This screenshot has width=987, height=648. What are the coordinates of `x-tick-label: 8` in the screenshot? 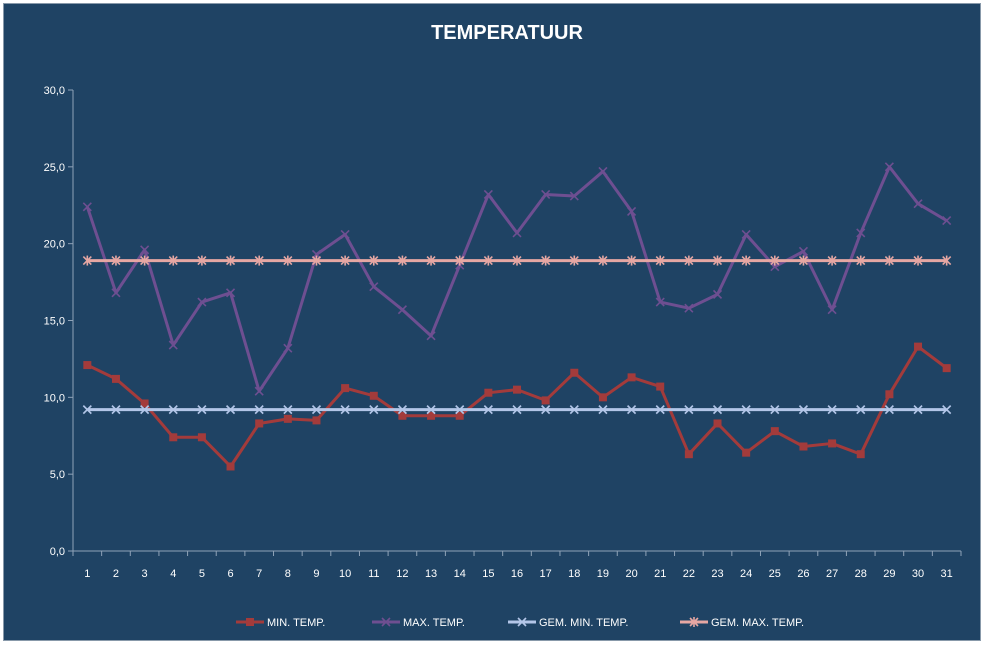 It's located at (288, 574).